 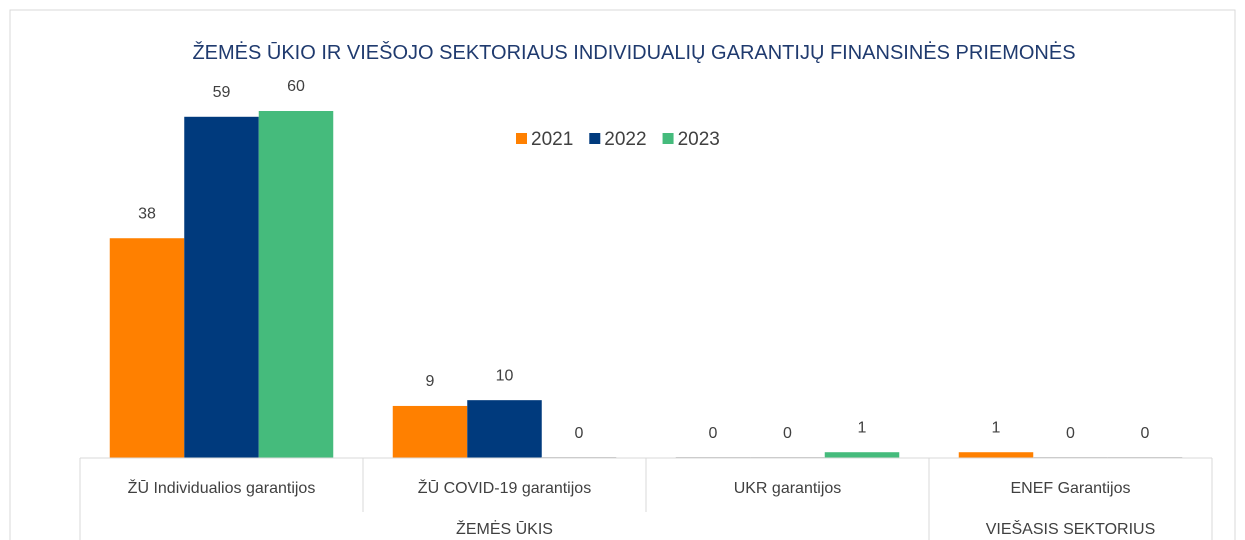 What do you see at coordinates (222, 487) in the screenshot?
I see `x-tick-label: ŽŪ Individualios garantijos` at bounding box center [222, 487].